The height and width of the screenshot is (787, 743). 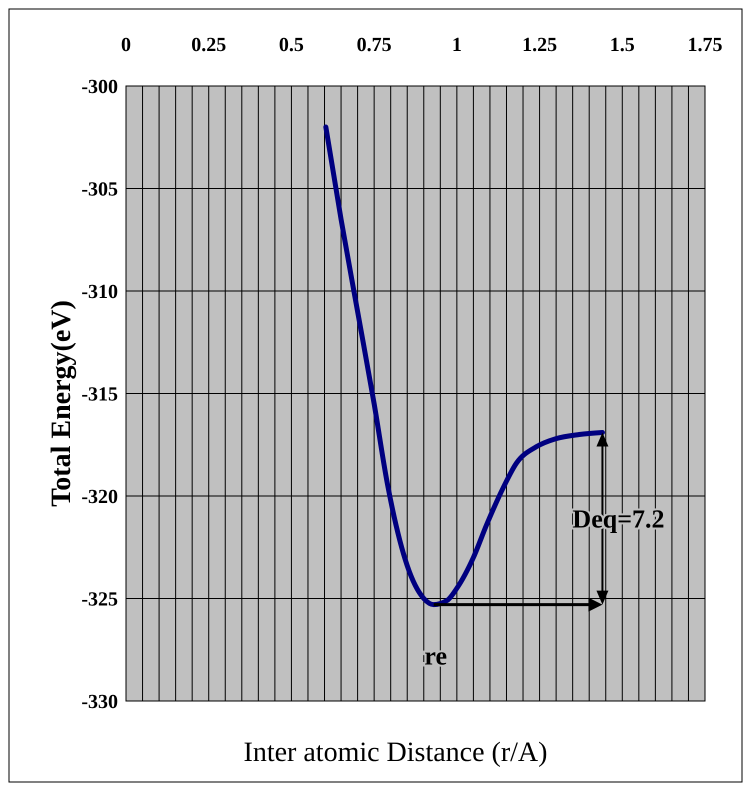 I want to click on x-tick-label: 1.25, so click(x=540, y=45).